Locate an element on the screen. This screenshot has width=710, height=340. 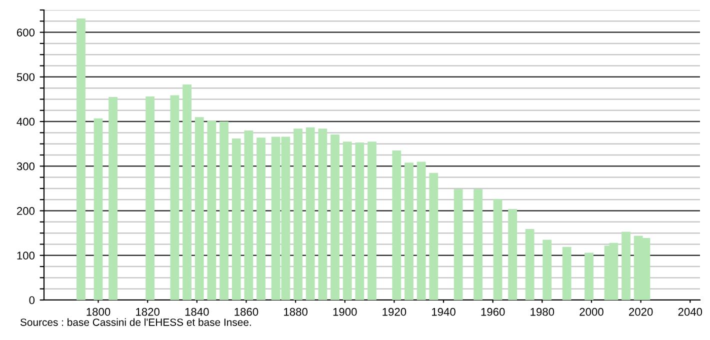
x-tick-label: 2020 is located at coordinates (641, 312).